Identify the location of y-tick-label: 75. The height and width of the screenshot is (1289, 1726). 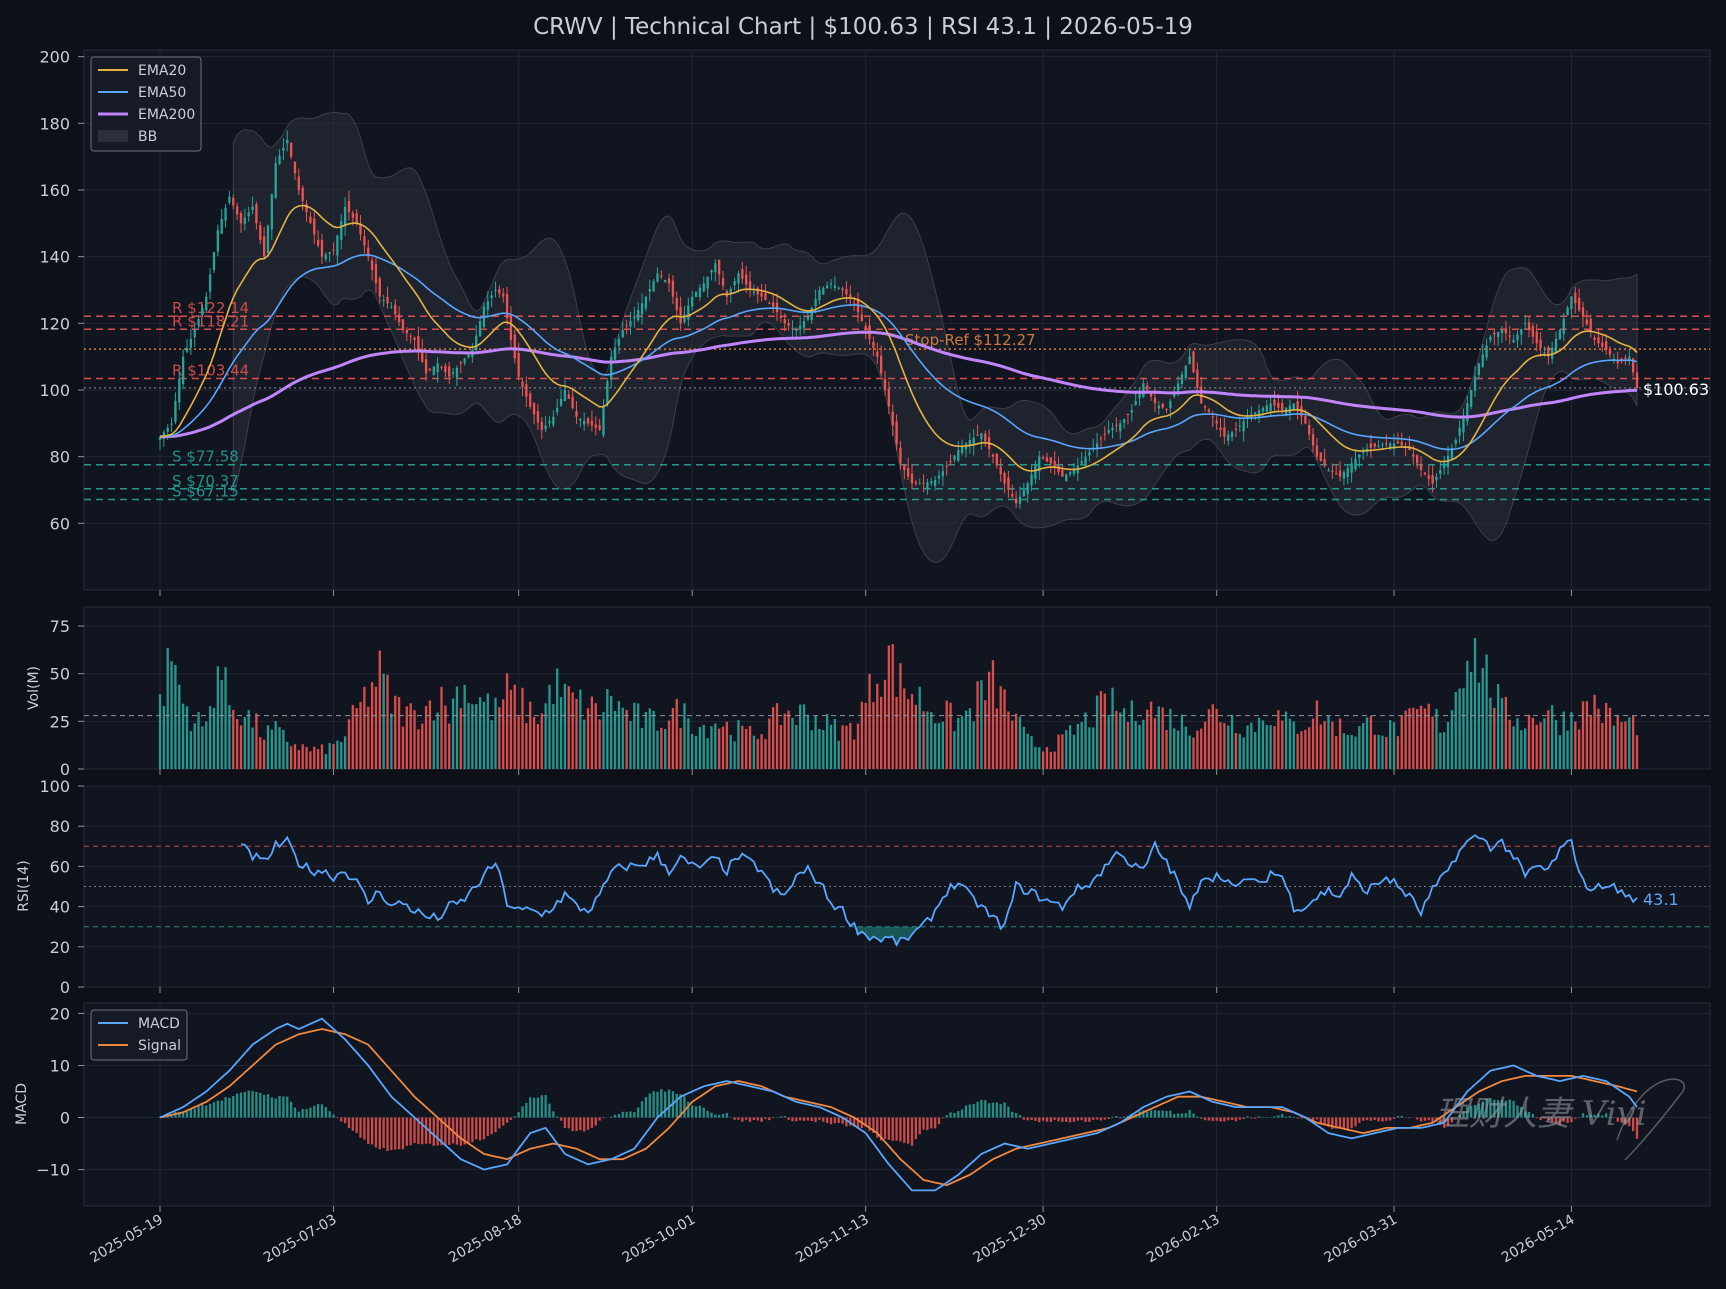
(60, 626).